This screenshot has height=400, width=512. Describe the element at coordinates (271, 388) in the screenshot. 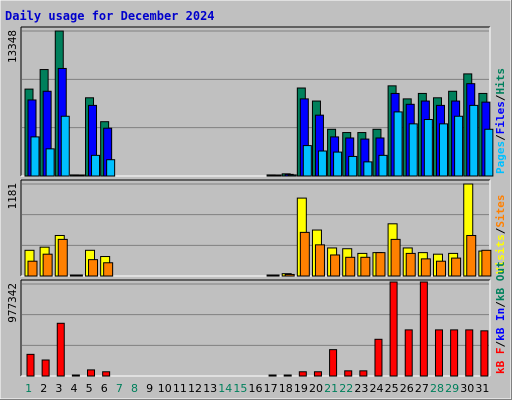

I see `x-tick-label: 17` at that location.